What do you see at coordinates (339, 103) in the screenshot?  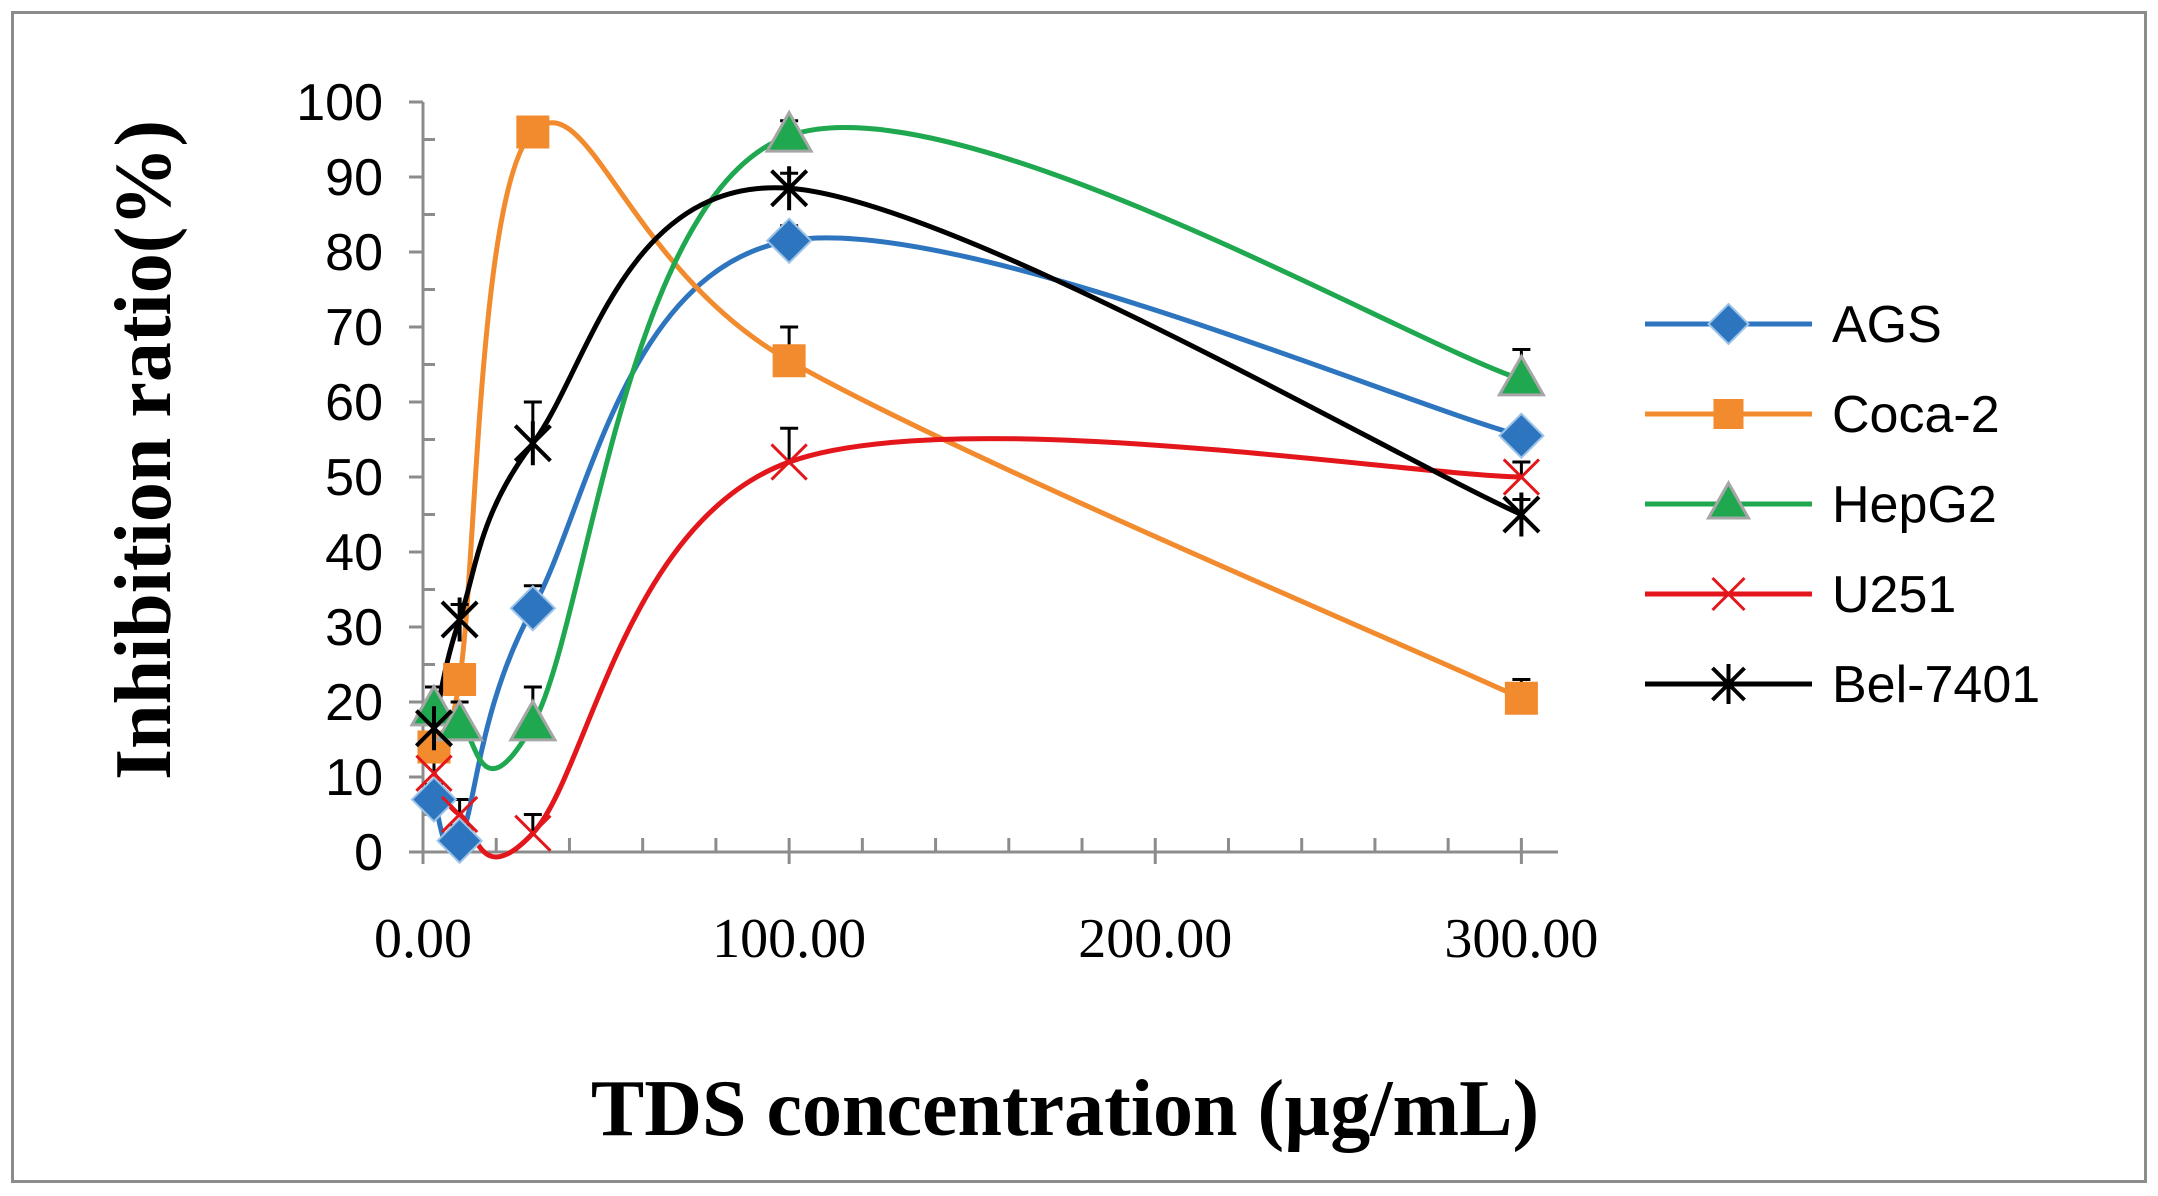 I see `y-tick-label: 100` at bounding box center [339, 103].